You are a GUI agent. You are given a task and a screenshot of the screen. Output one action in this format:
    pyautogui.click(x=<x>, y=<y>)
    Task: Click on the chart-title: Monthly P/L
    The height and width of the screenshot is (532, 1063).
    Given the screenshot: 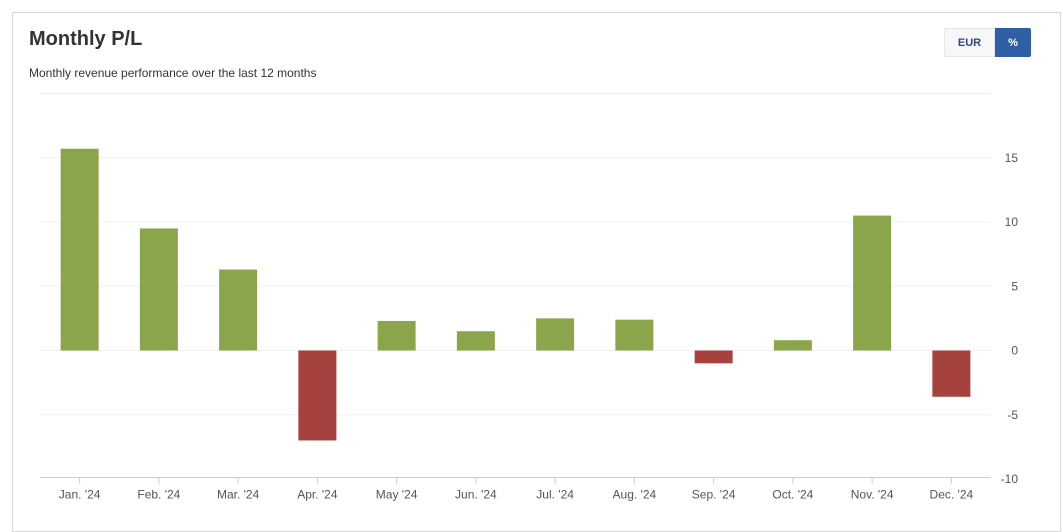 What is the action you would take?
    pyautogui.click(x=86, y=39)
    